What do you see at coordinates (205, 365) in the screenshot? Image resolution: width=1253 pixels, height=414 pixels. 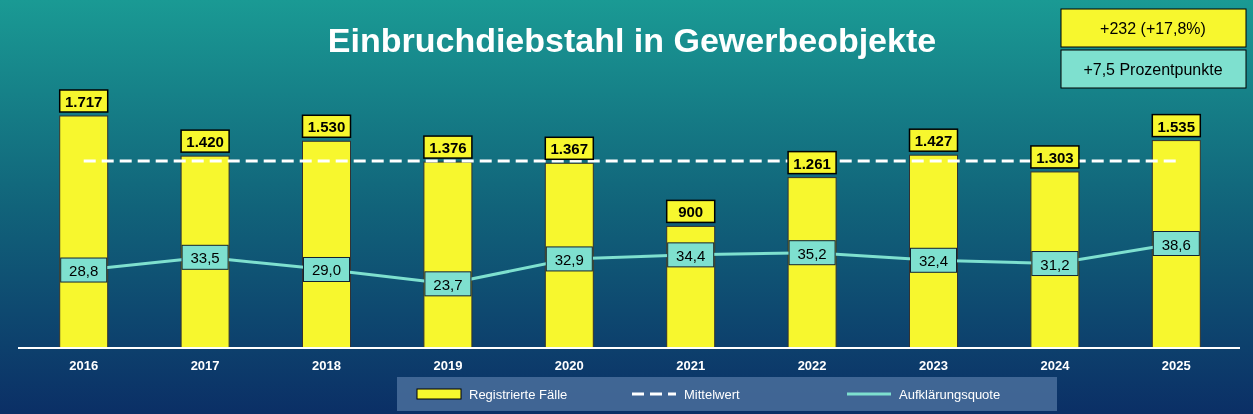 I see `x-tick-label: 2017` at bounding box center [205, 365].